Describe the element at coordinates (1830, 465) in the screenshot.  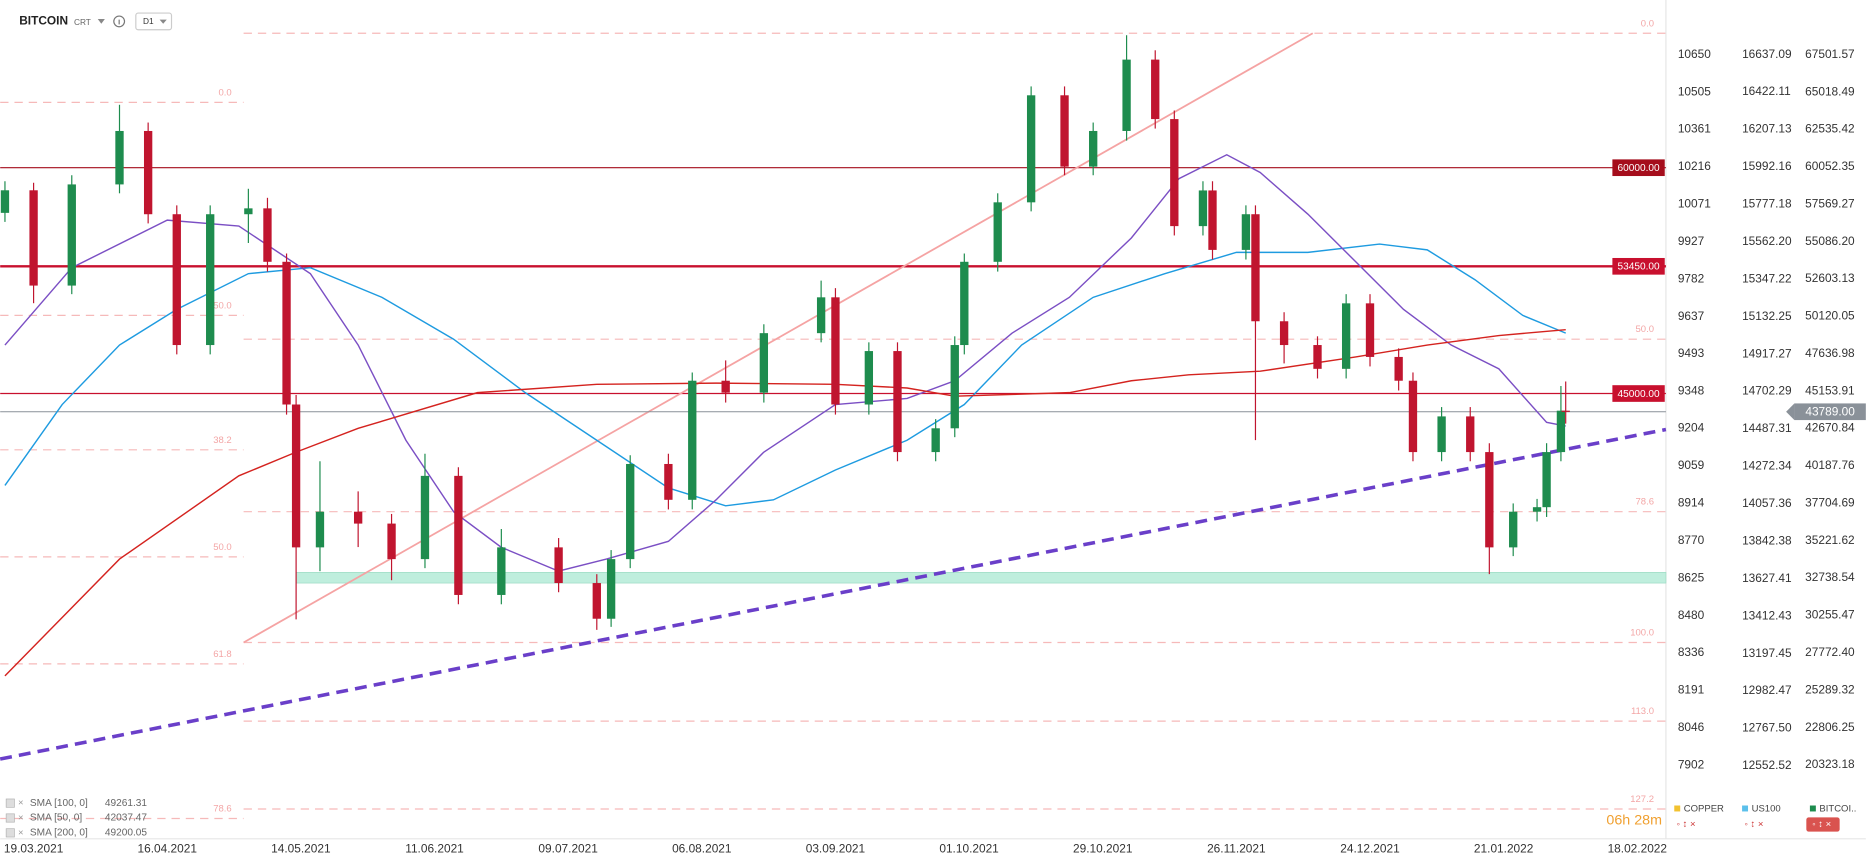
I see `y-tick-label: 40187.76` at that location.